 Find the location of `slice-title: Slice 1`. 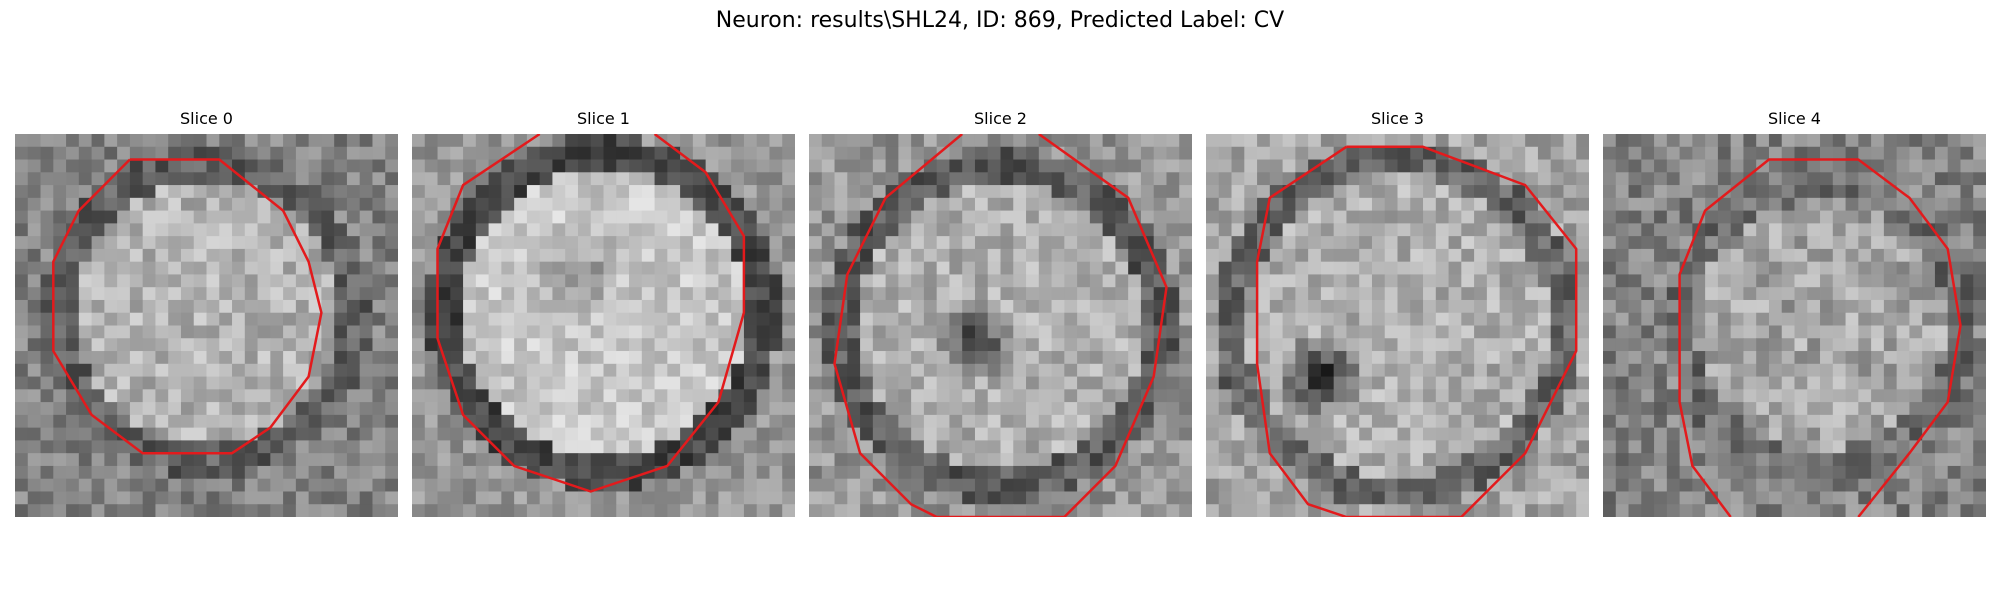

slice-title: Slice 1 is located at coordinates (603, 118).